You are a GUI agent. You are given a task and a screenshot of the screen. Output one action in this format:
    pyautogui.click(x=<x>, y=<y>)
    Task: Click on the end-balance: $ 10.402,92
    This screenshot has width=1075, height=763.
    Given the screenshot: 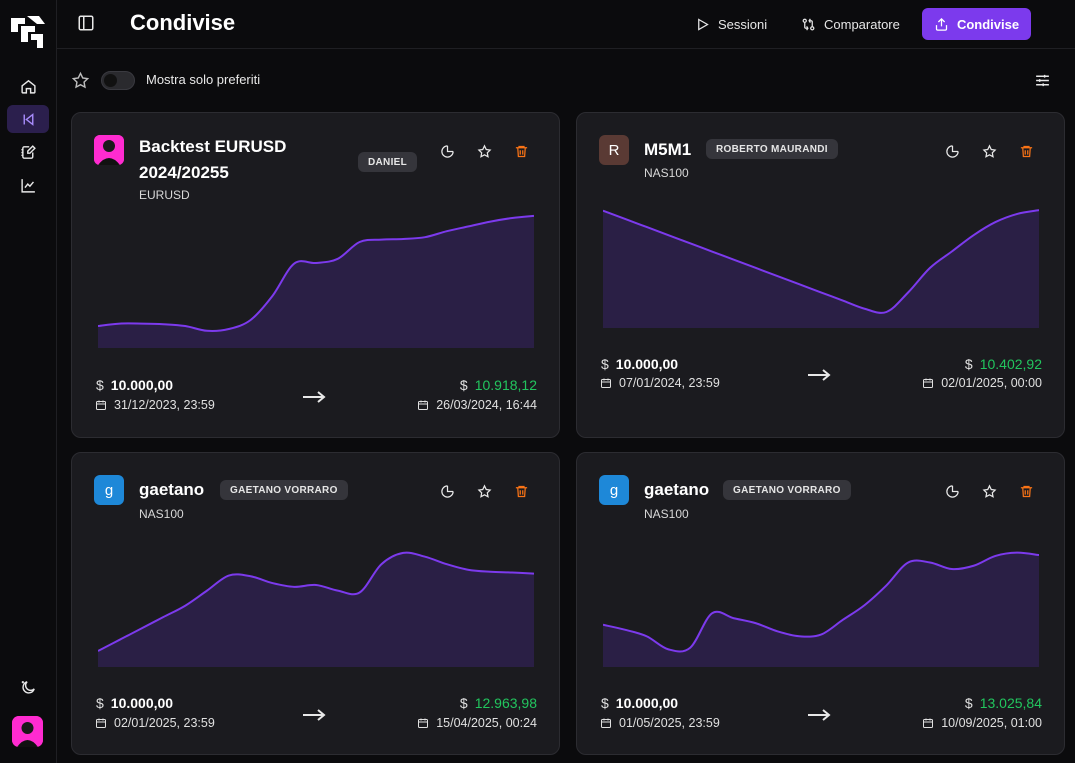 What is the action you would take?
    pyautogui.click(x=1003, y=364)
    